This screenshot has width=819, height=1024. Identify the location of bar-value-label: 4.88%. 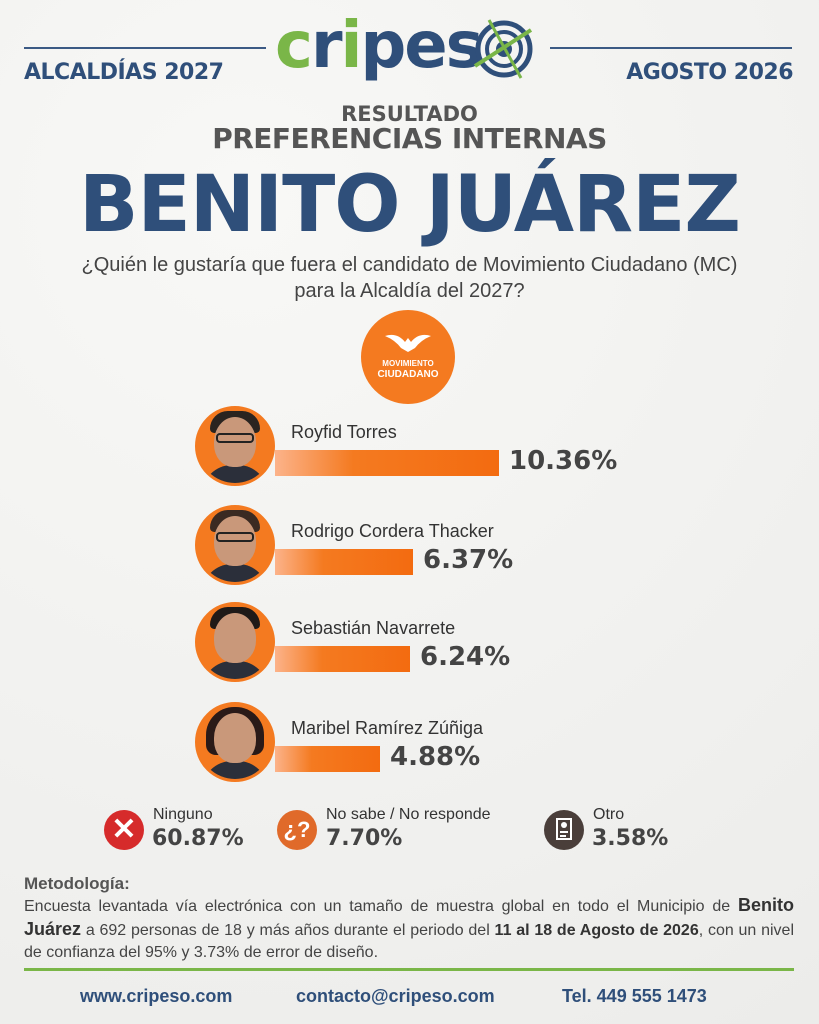
(435, 757).